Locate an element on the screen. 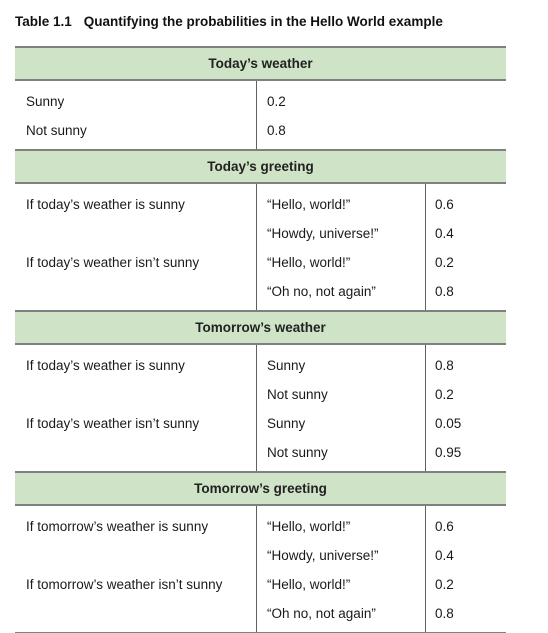 This screenshot has width=548, height=633. table-row: Not sunny 0.8 is located at coordinates (260, 130).